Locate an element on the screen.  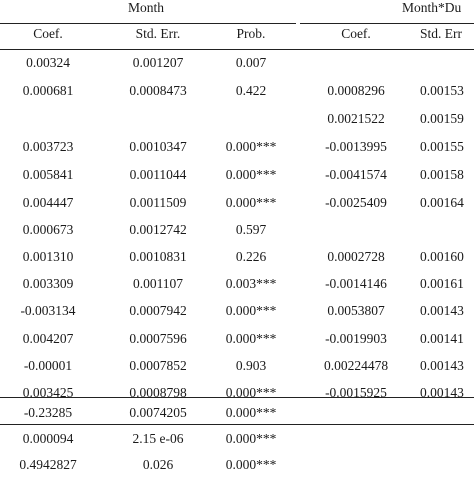
table-cell: 0.003425 is located at coordinates (48, 392).